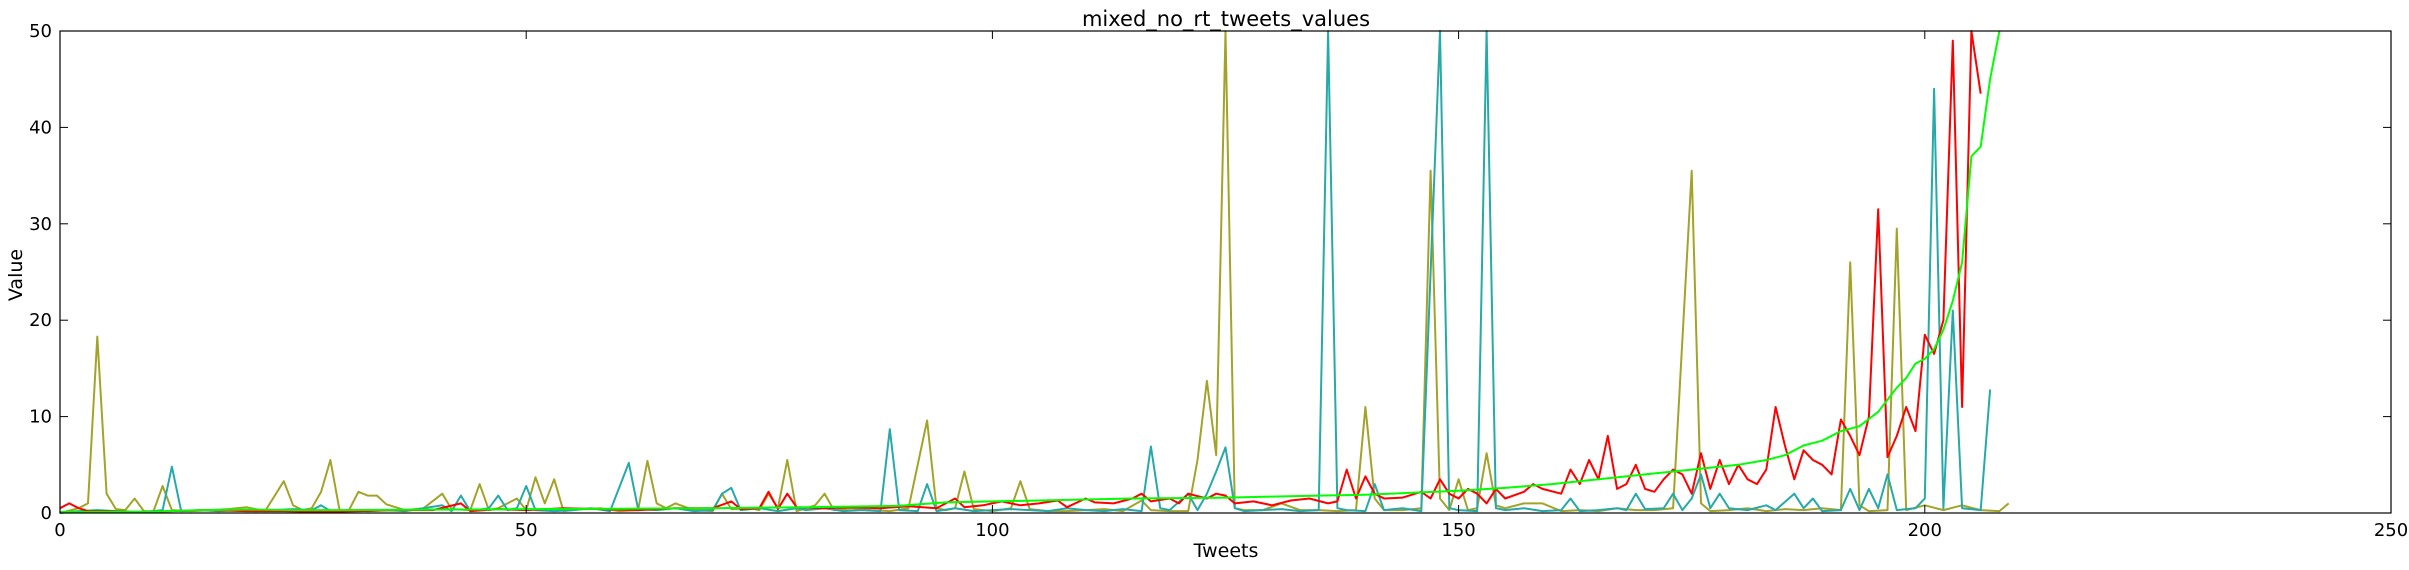 The width and height of the screenshot is (2409, 570). I want to click on chart-title: mixed_no_rt_tweets_values, so click(1226, 19).